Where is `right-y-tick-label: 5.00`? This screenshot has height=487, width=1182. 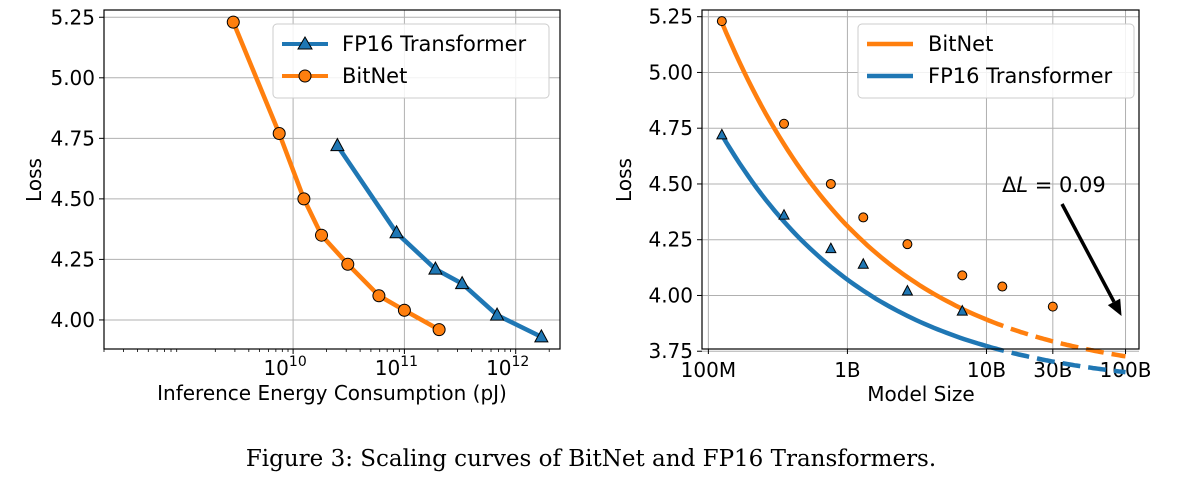 right-y-tick-label: 5.00 is located at coordinates (670, 72).